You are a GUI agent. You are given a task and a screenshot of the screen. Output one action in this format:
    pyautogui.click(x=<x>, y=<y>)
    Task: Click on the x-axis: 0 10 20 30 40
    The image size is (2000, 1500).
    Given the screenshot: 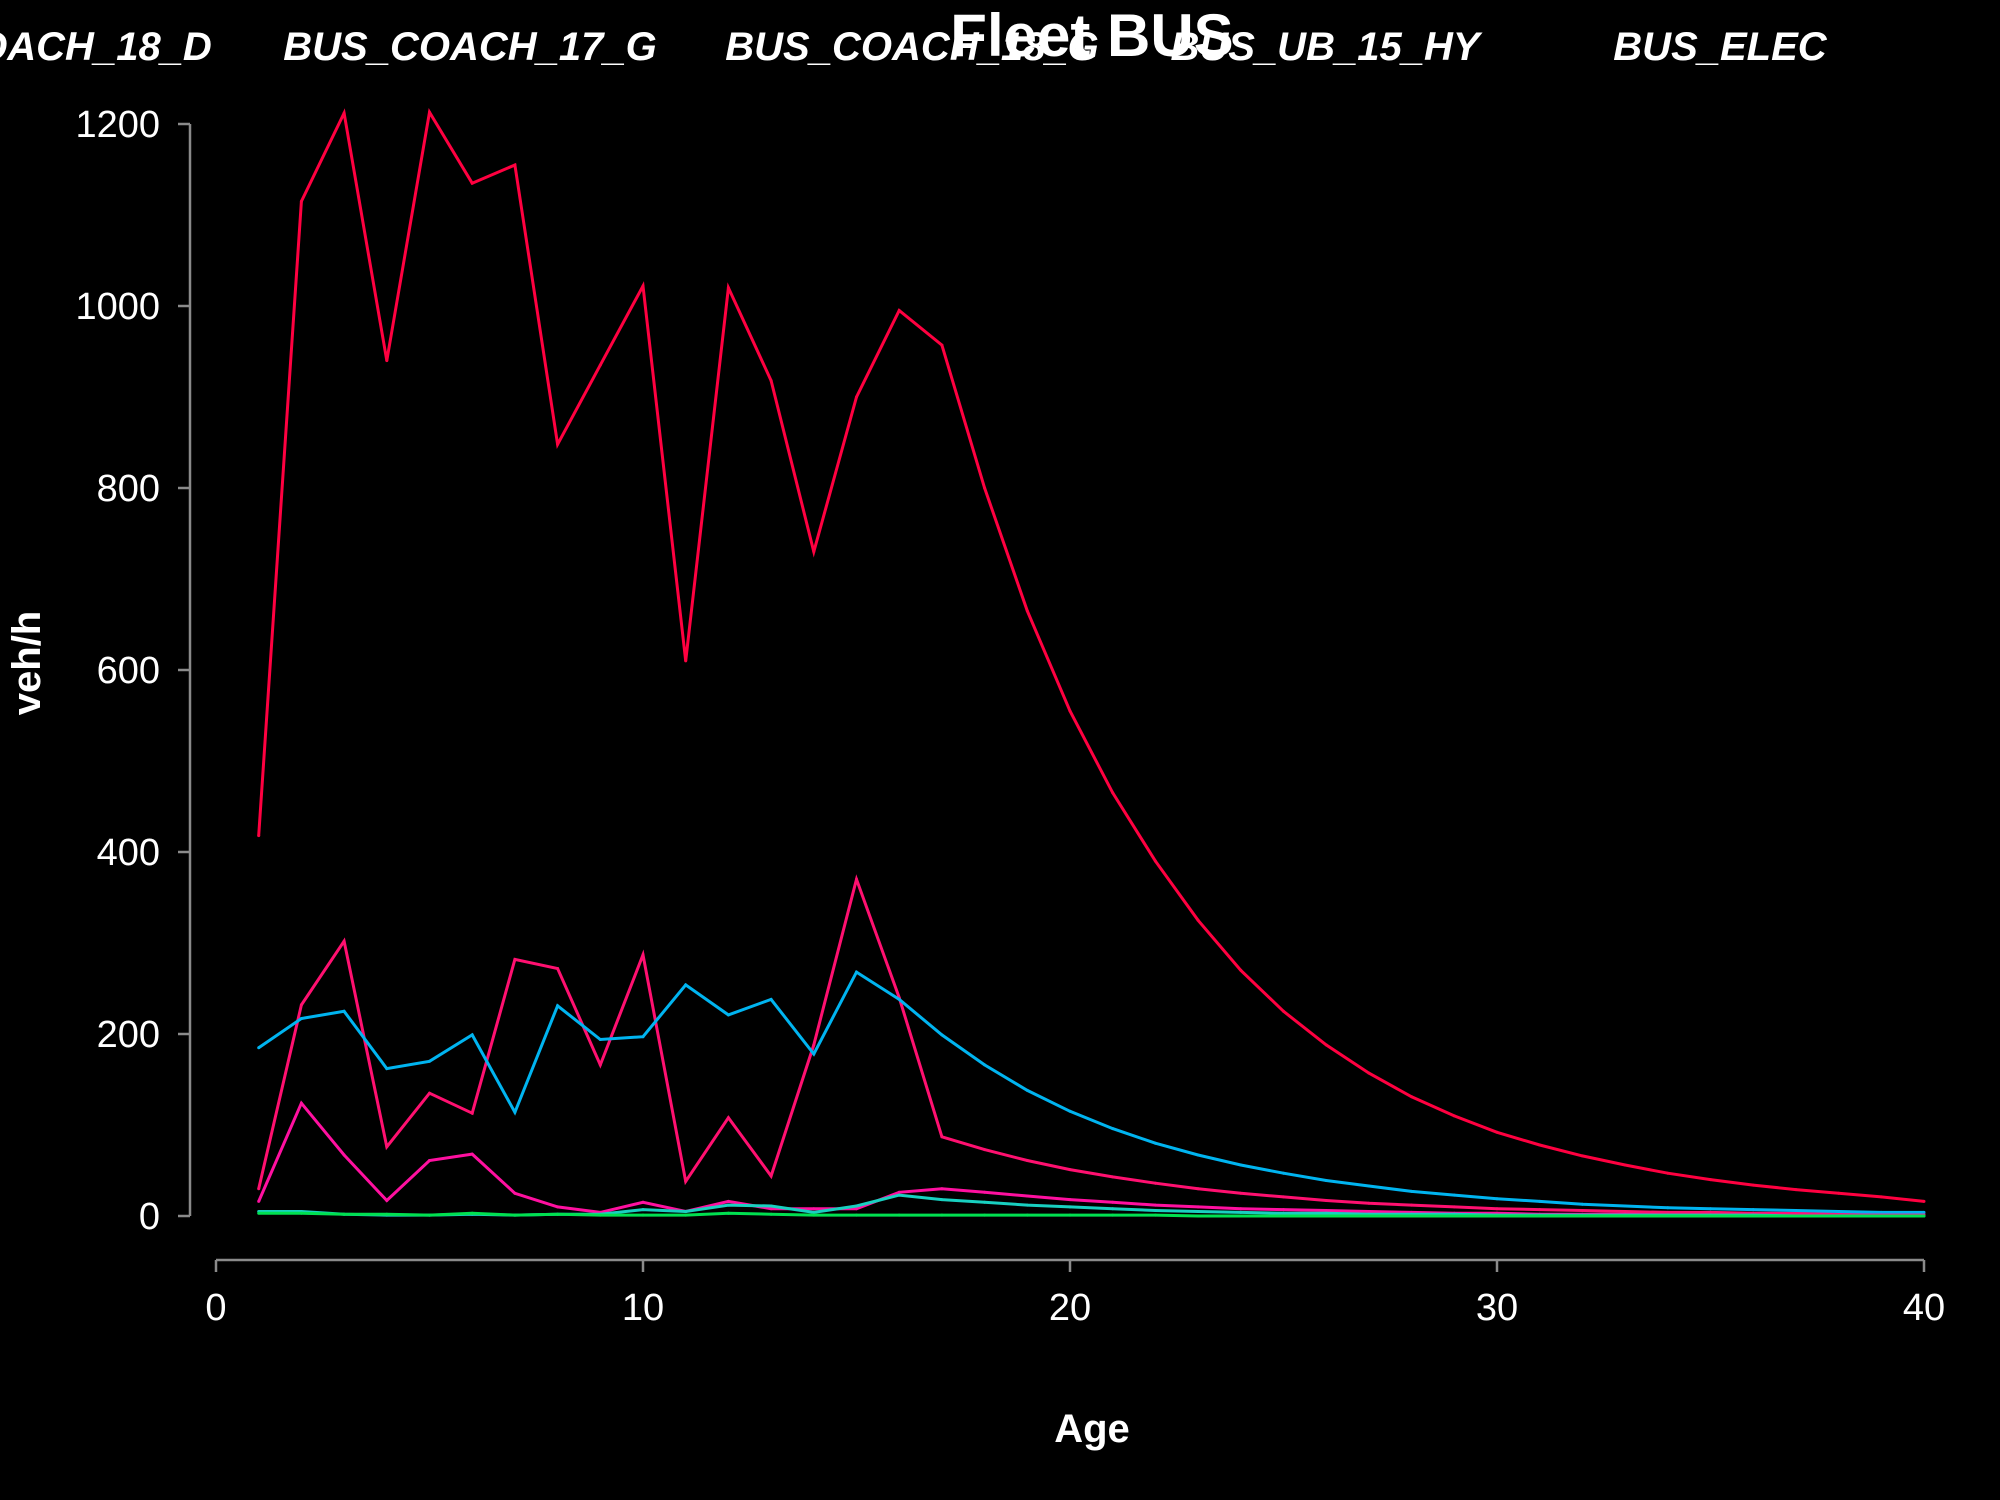 What is the action you would take?
    pyautogui.click(x=1075, y=1293)
    